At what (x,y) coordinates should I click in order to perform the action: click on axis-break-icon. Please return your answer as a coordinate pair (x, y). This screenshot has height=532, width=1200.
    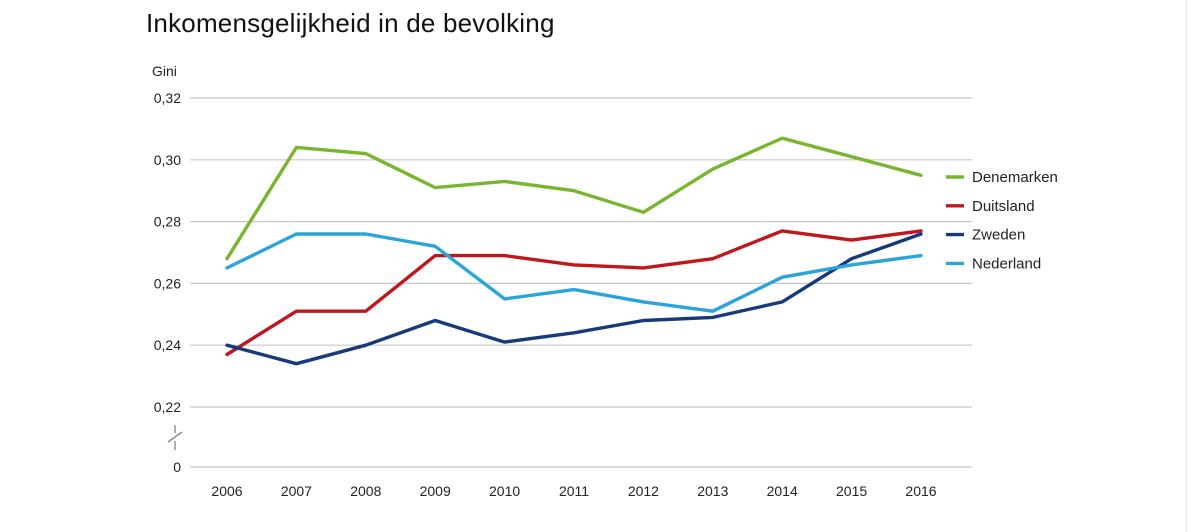
    Looking at the image, I should click on (175, 437).